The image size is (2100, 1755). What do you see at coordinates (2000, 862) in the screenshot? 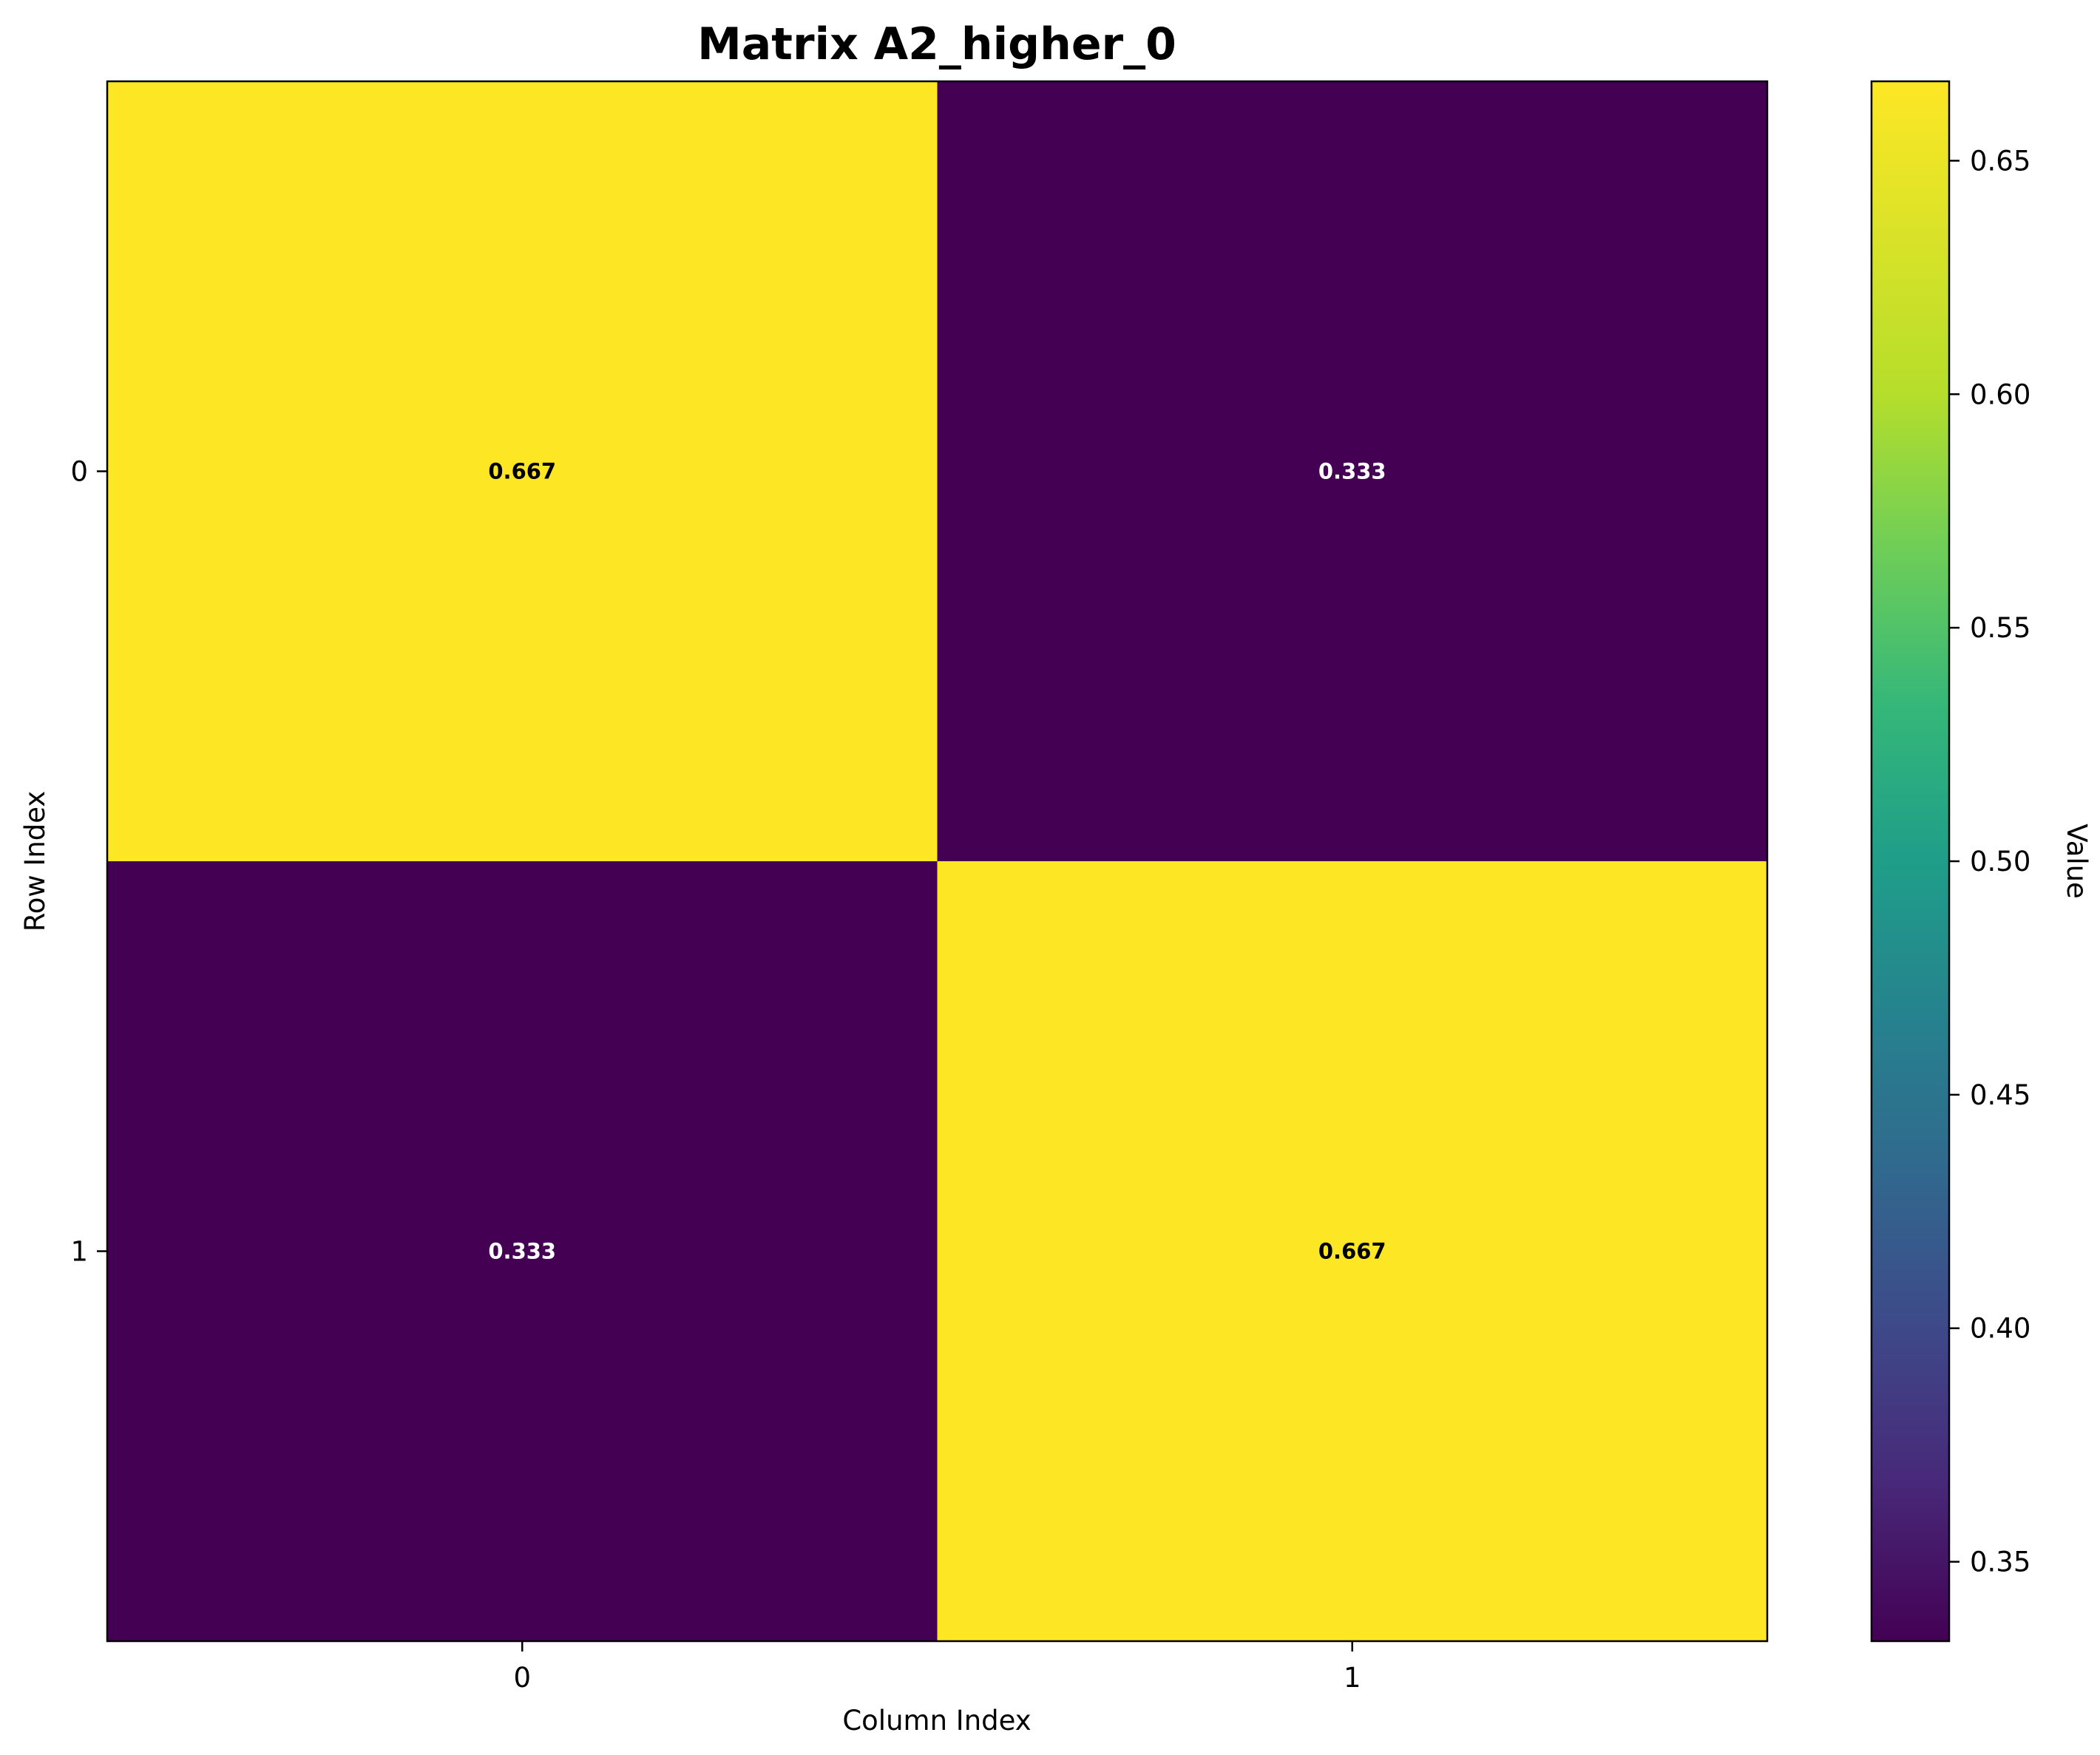
I see `colorbar-tick-label: 0.50` at bounding box center [2000, 862].